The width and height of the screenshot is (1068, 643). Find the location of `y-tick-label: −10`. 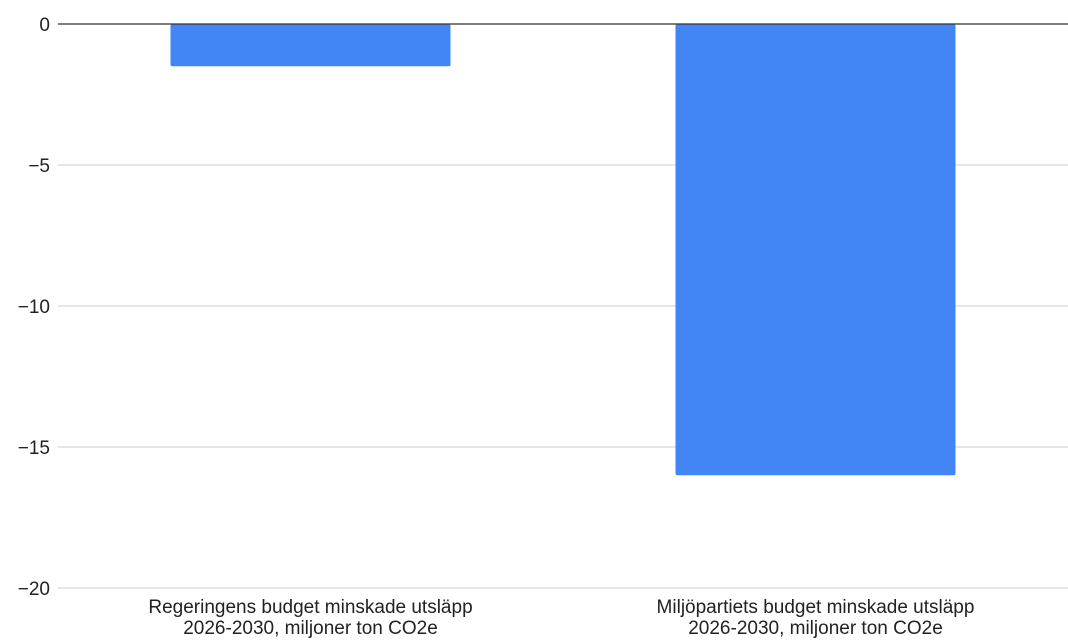

y-tick-label: −10 is located at coordinates (34, 307).